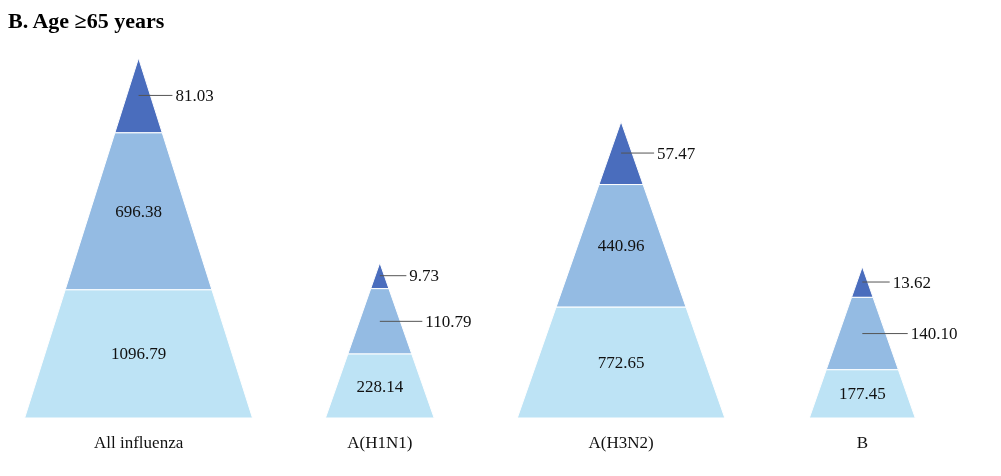 The width and height of the screenshot is (1001, 476). Describe the element at coordinates (424, 276) in the screenshot. I see `data-label: 9.73` at that location.